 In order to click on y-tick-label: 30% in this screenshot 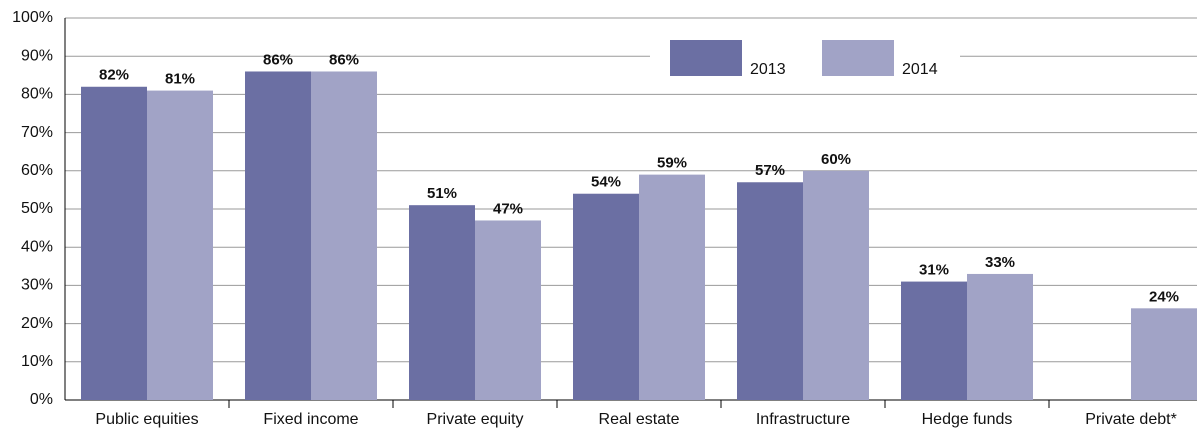, I will do `click(37, 285)`.